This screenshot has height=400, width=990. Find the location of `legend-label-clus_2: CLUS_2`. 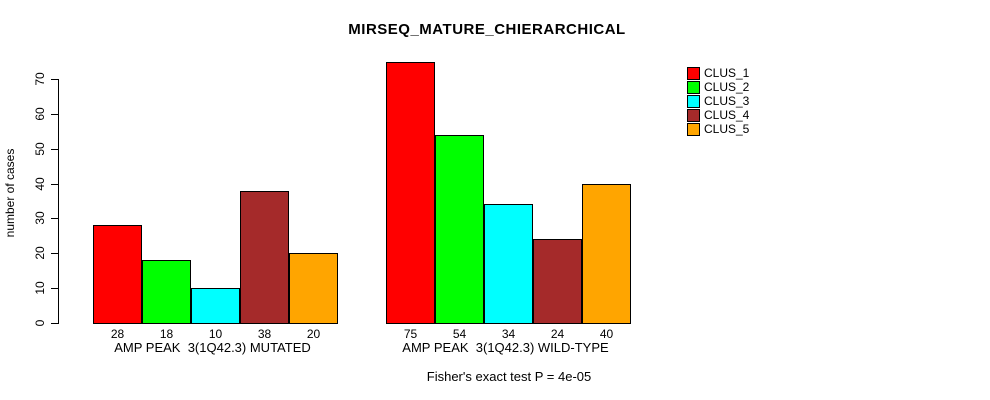

legend-label-clus_2: CLUS_2 is located at coordinates (727, 87).